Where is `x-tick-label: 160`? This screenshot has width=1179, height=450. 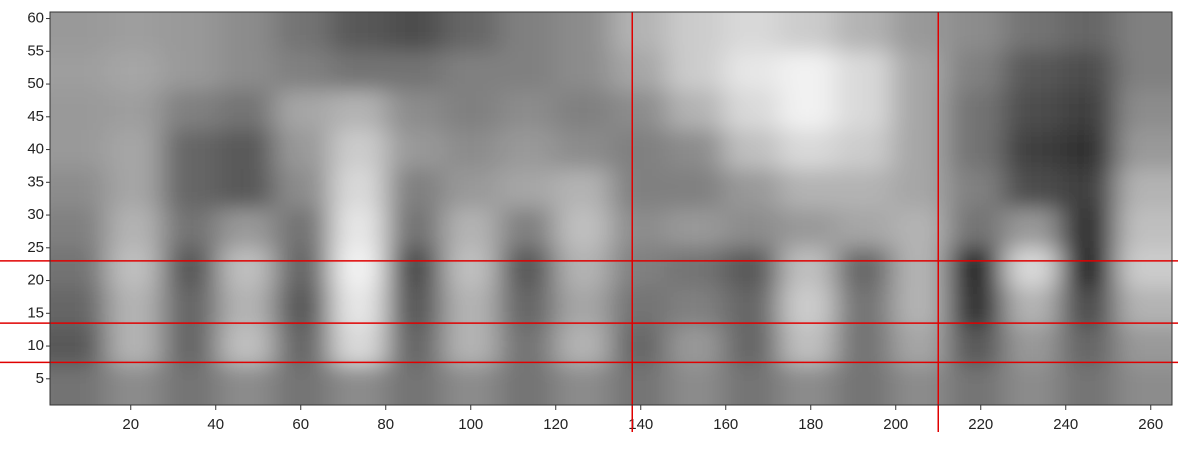 x-tick-label: 160 is located at coordinates (725, 424).